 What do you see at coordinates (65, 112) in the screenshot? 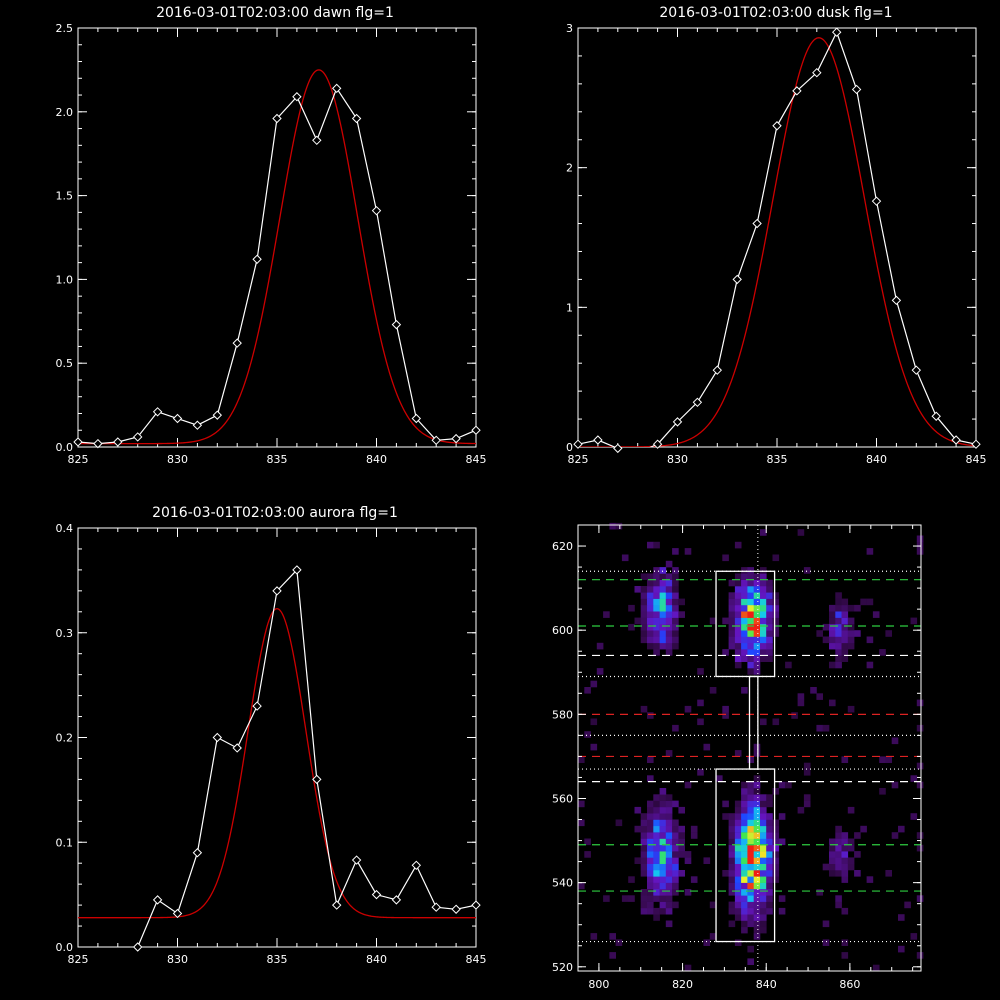
I see `dawn-y-tick-label: 2.0` at bounding box center [65, 112].